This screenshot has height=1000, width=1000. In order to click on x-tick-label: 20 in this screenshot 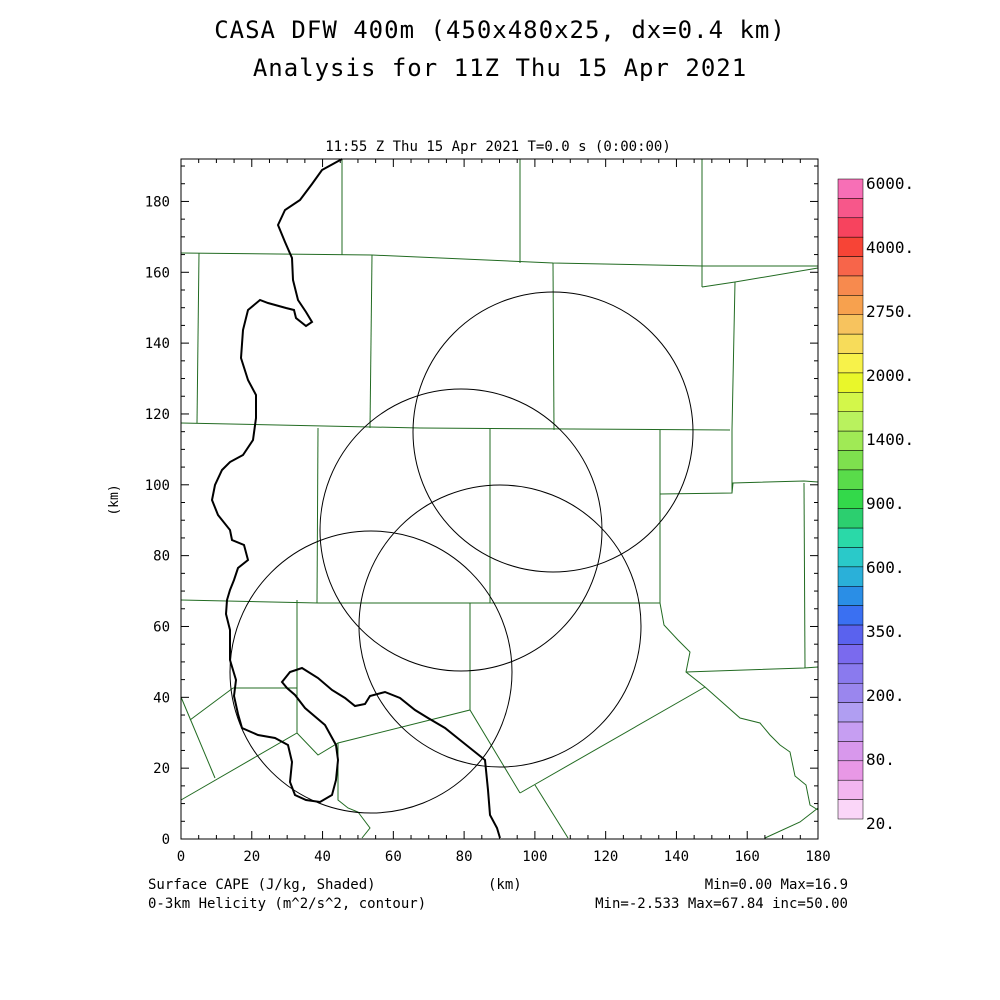, I will do `click(251, 857)`.